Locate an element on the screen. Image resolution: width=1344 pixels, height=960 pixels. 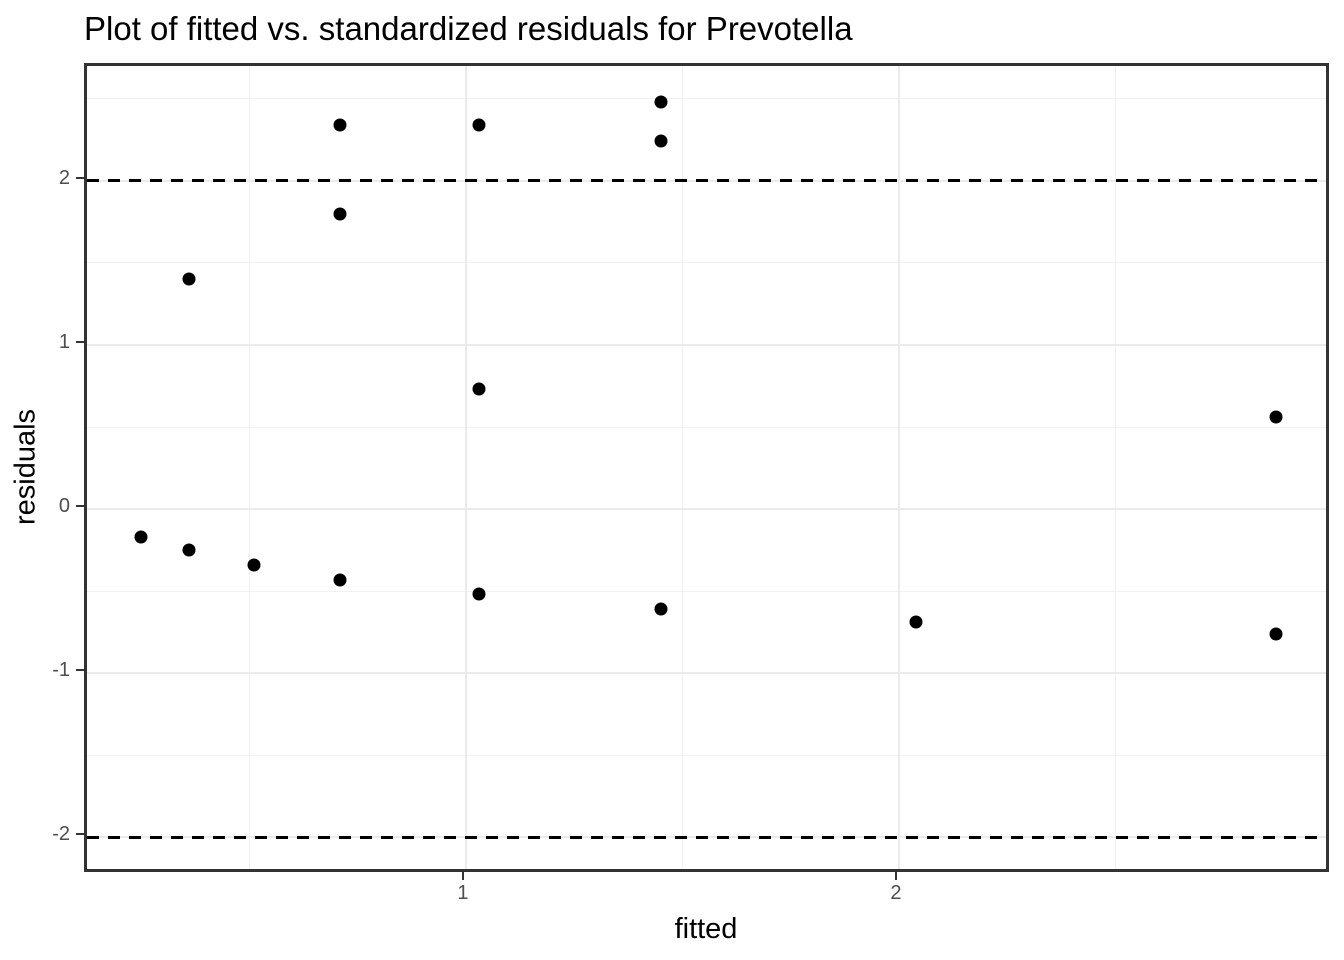
x-axis-tick-label: 2 is located at coordinates (896, 893).